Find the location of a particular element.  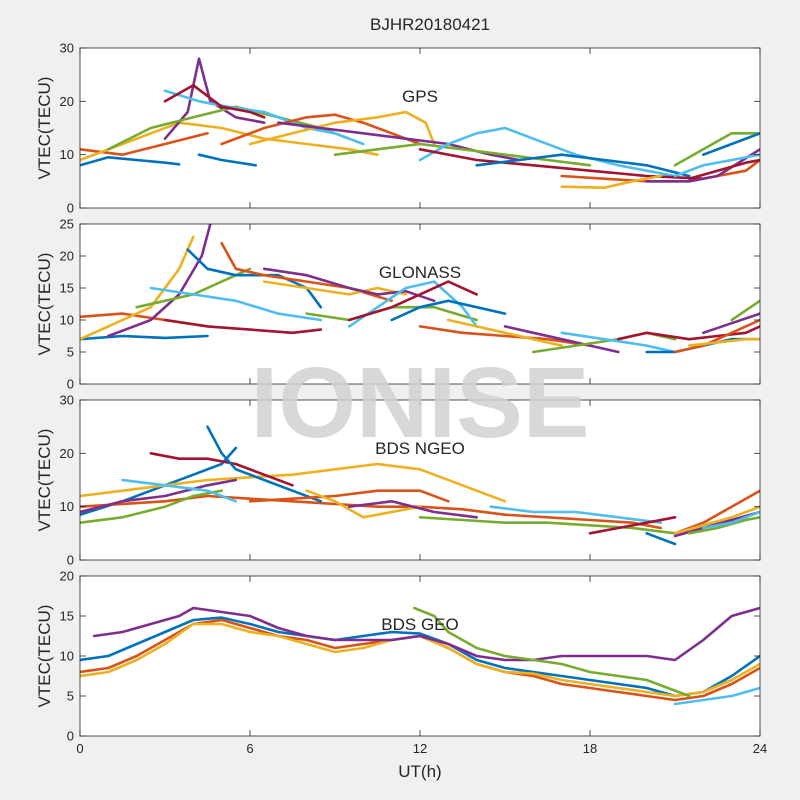

x-tick-label: 12 is located at coordinates (420, 748).